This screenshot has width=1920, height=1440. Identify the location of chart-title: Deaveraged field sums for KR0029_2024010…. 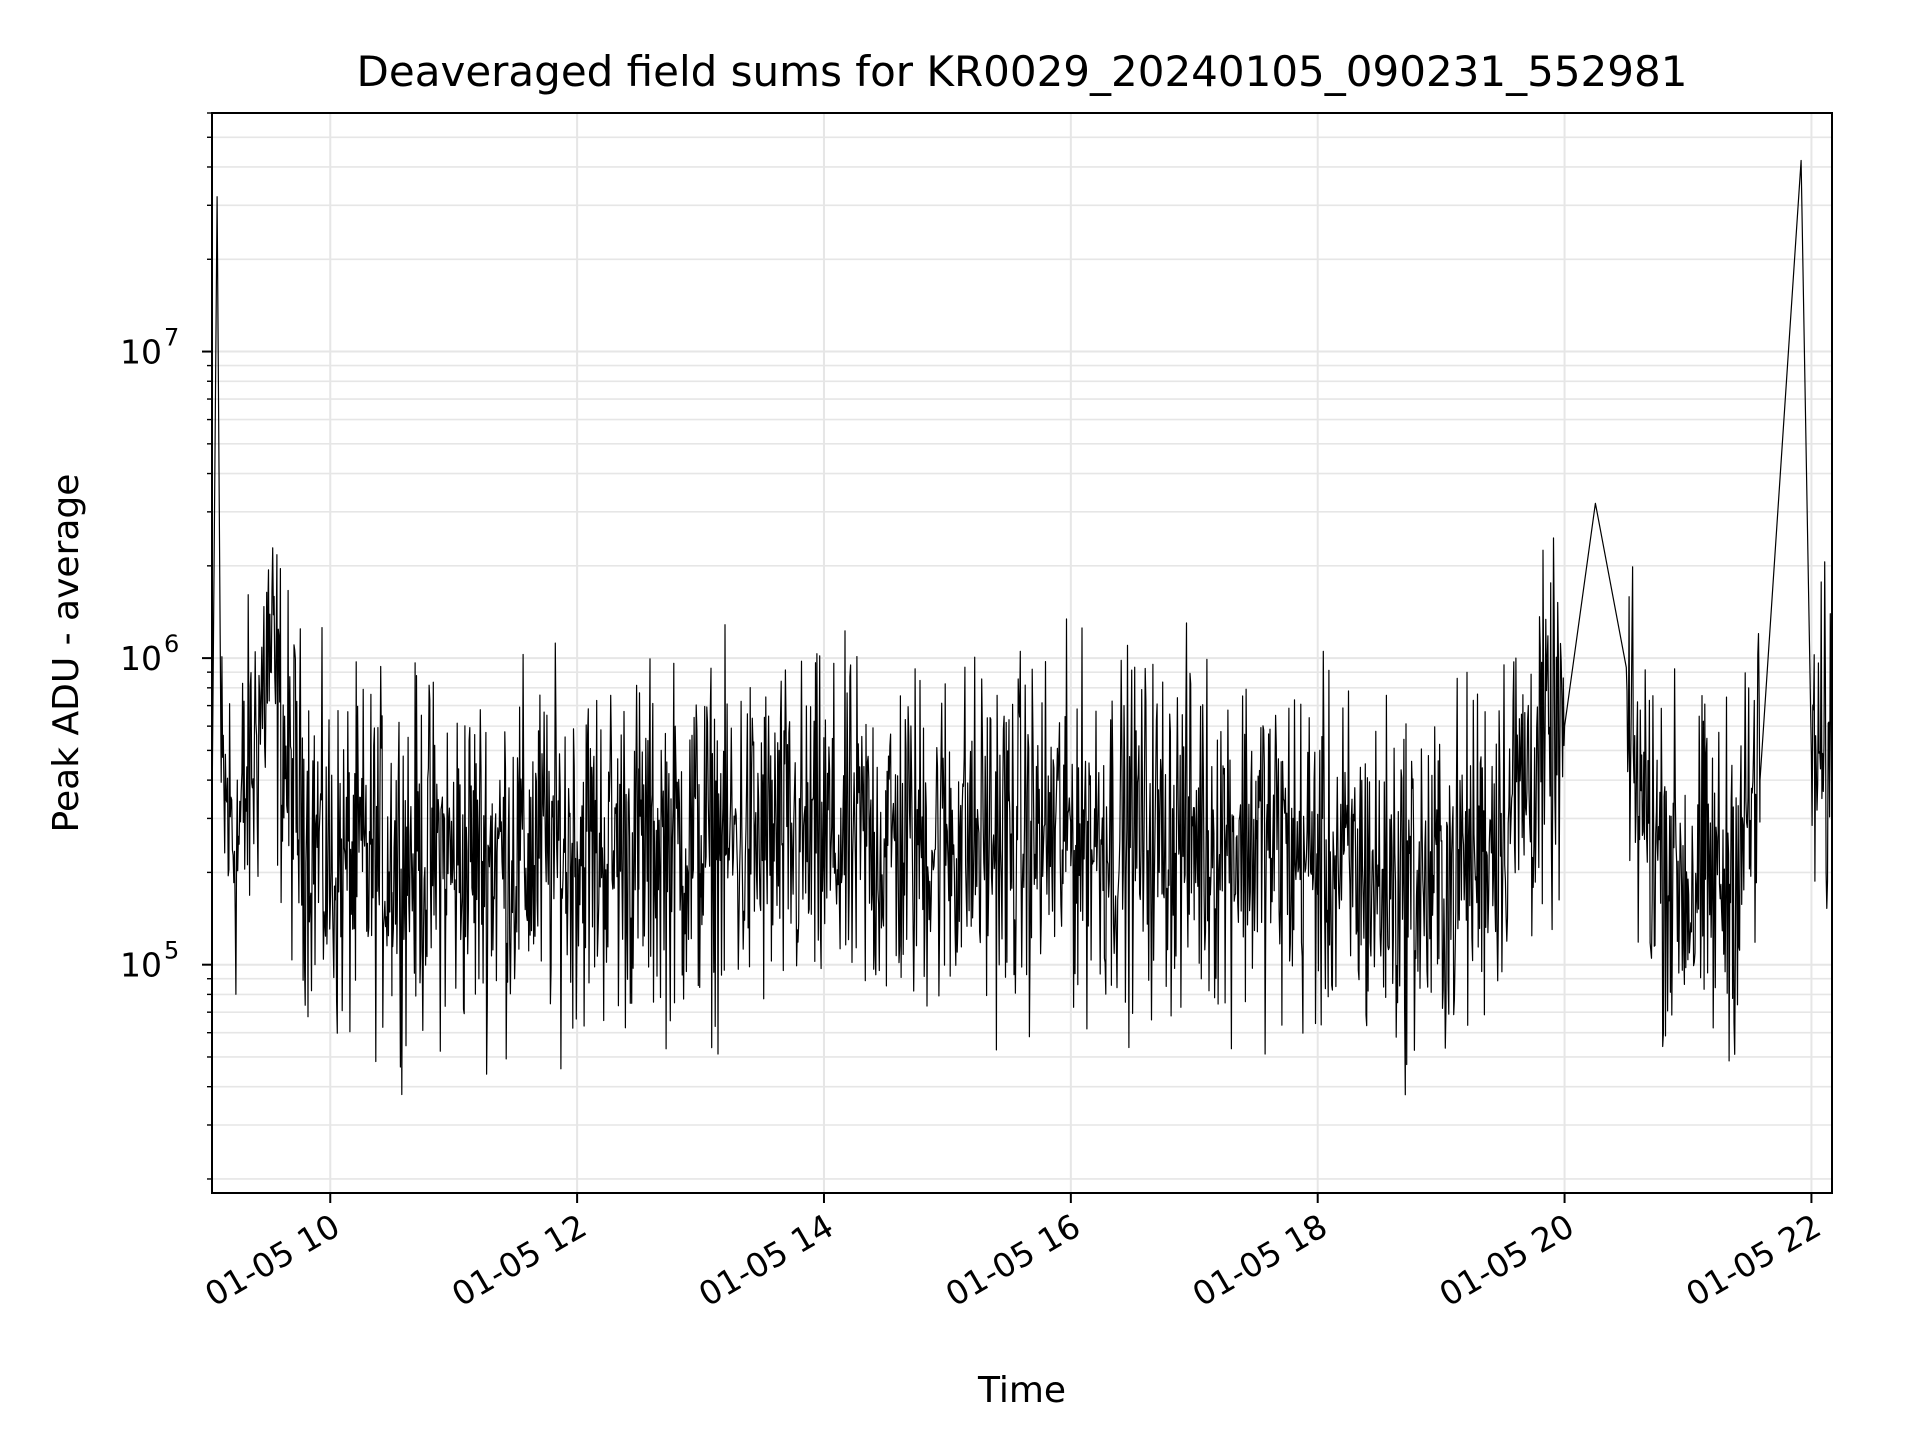
(1022, 71).